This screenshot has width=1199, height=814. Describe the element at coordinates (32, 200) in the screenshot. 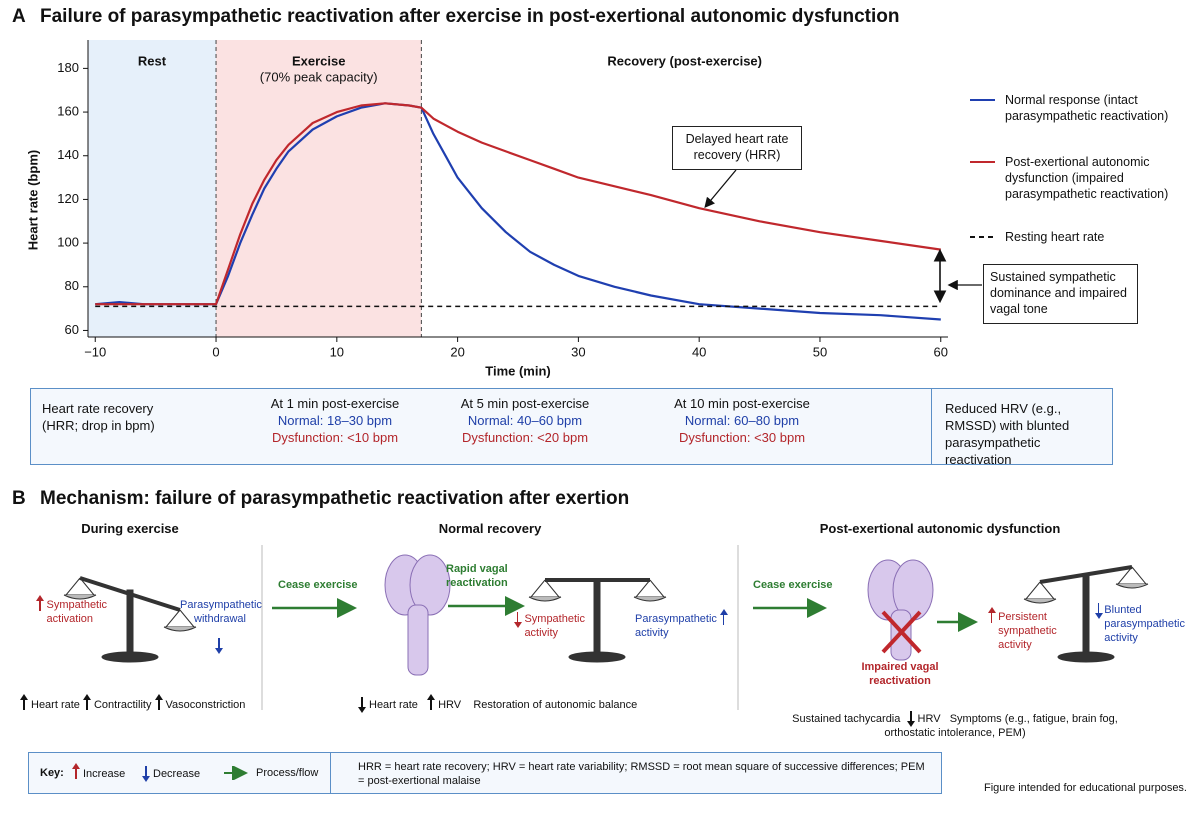

I see `y-axis-label: Heart rate (bpm)` at that location.